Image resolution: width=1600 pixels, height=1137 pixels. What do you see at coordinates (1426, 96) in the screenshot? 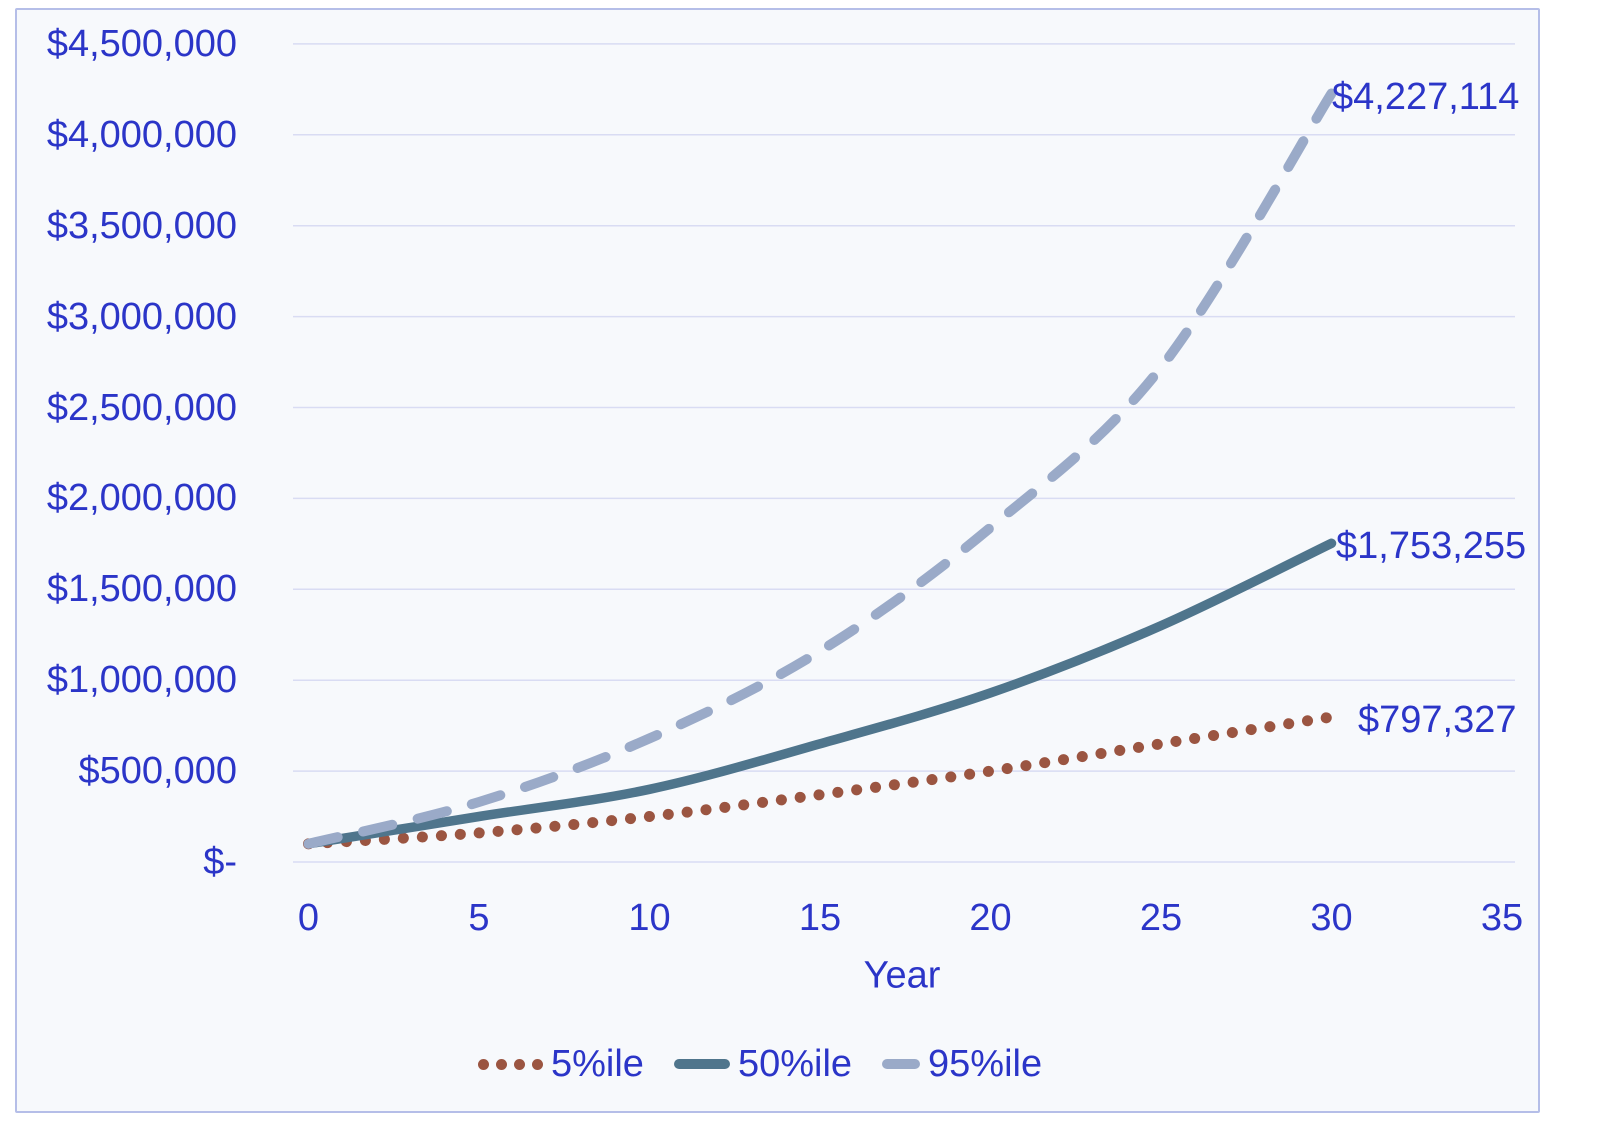
I see `data-label-95ile: $4,227,114` at bounding box center [1426, 96].